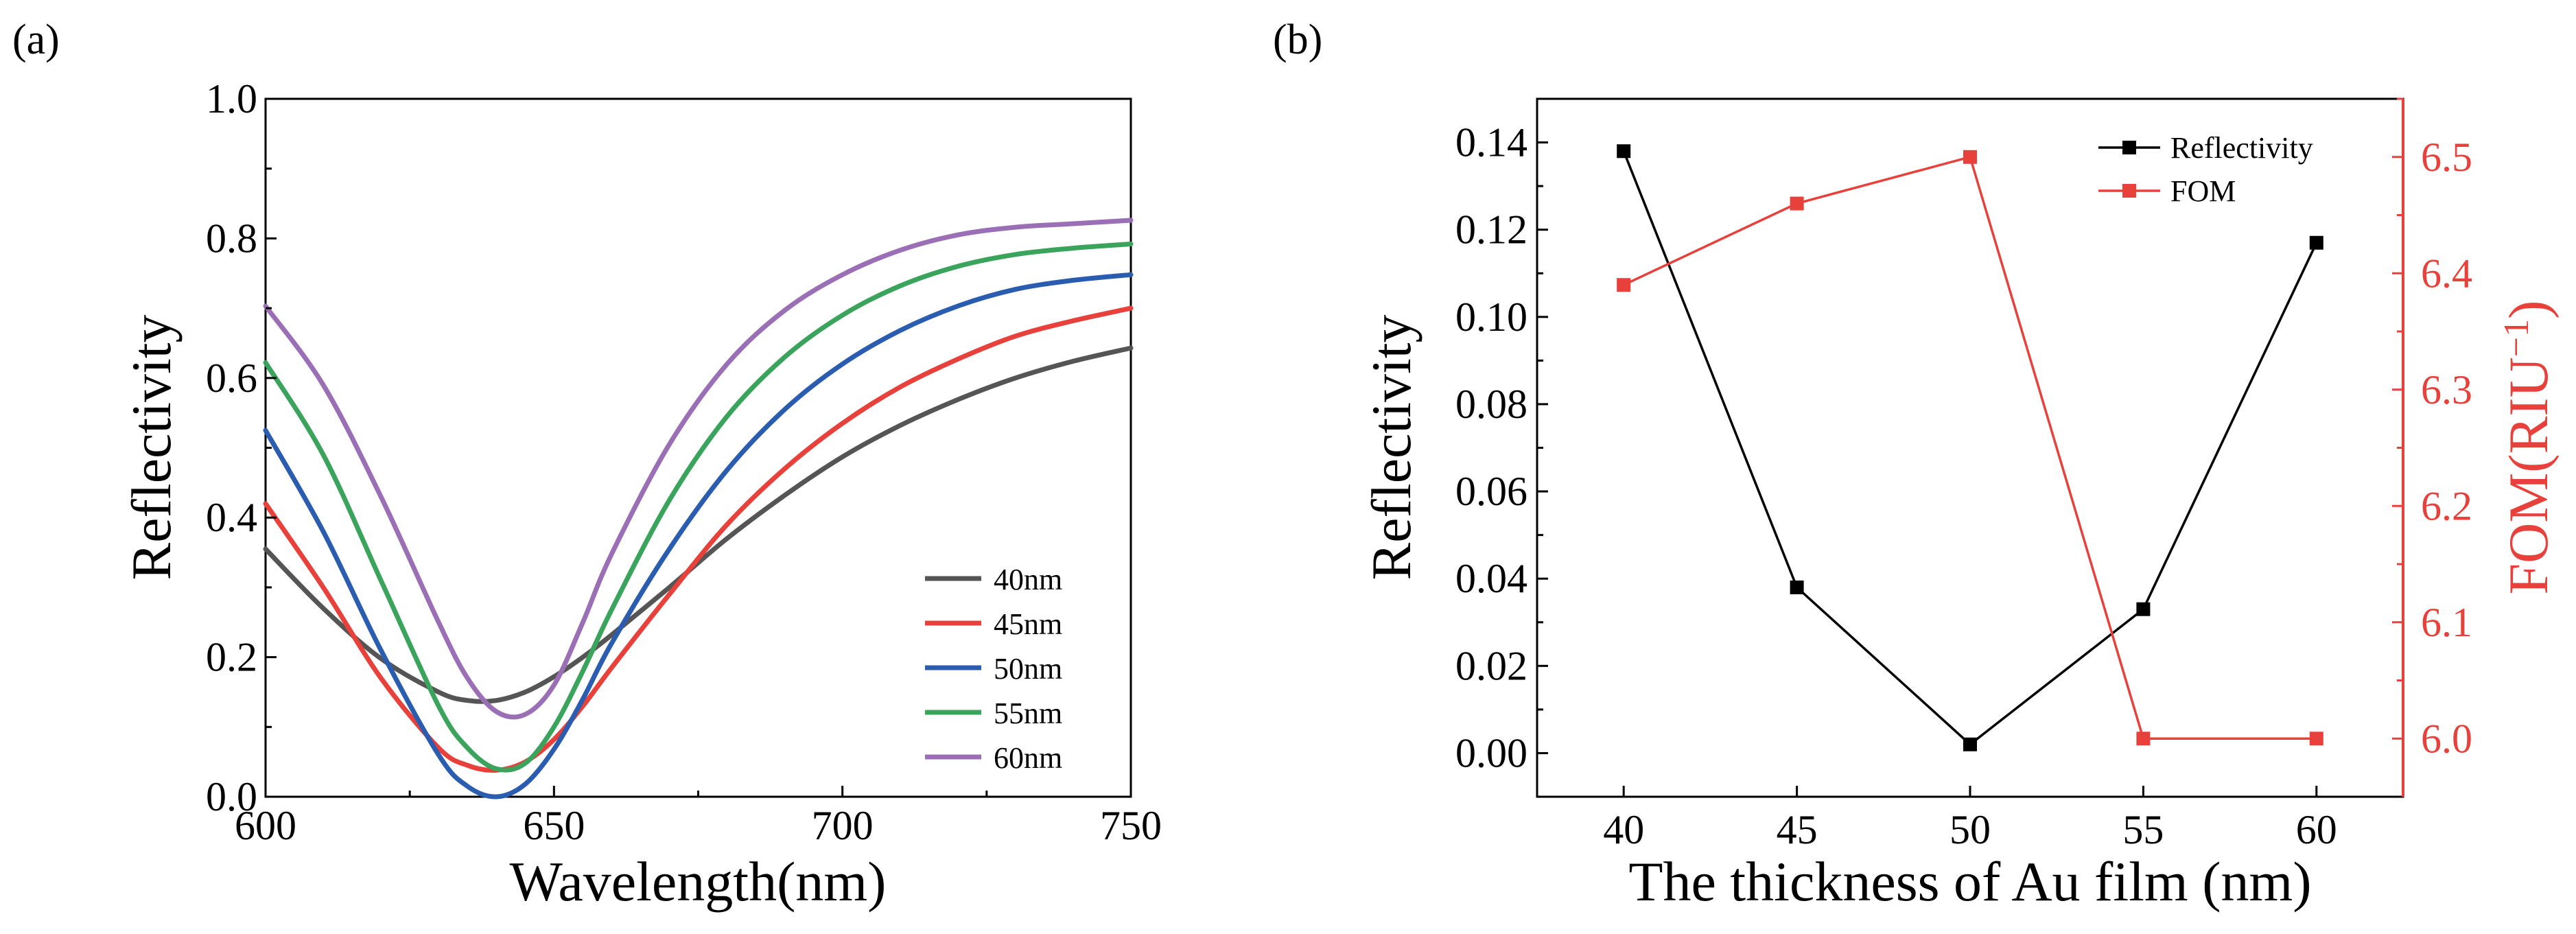 Image resolution: width=2576 pixels, height=934 pixels. What do you see at coordinates (1491, 230) in the screenshot?
I see `y-tick-label: 0.12` at bounding box center [1491, 230].